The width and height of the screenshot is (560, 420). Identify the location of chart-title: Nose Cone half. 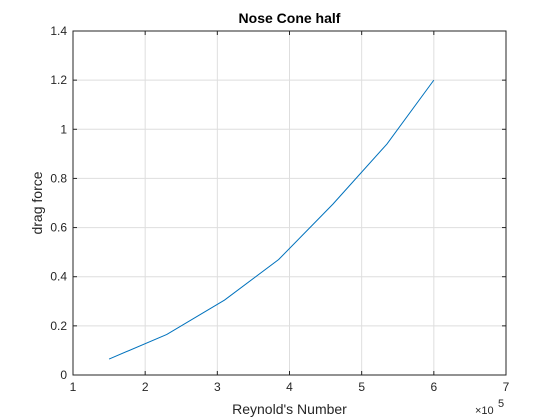
(290, 18).